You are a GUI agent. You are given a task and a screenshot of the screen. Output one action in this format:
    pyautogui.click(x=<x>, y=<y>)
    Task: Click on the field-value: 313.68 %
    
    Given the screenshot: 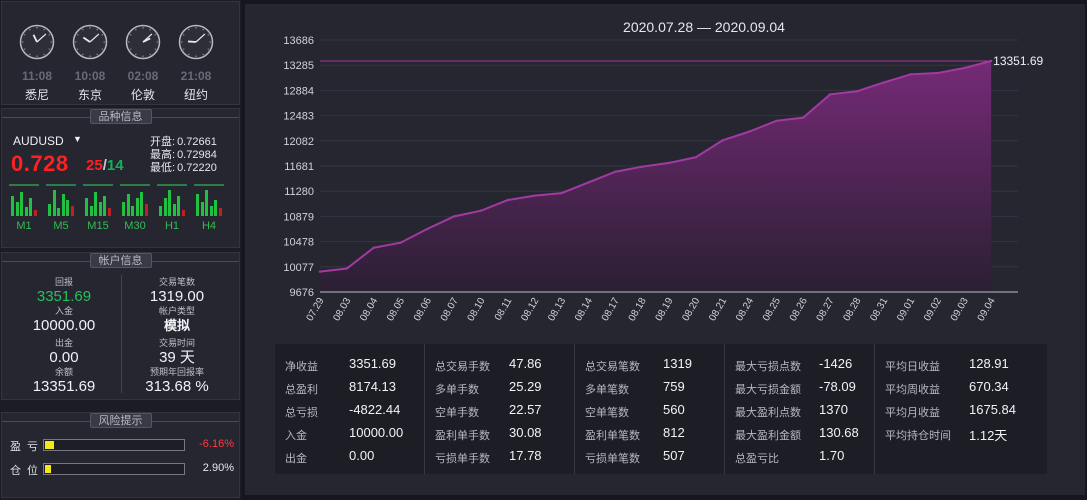 What is the action you would take?
    pyautogui.click(x=177, y=386)
    